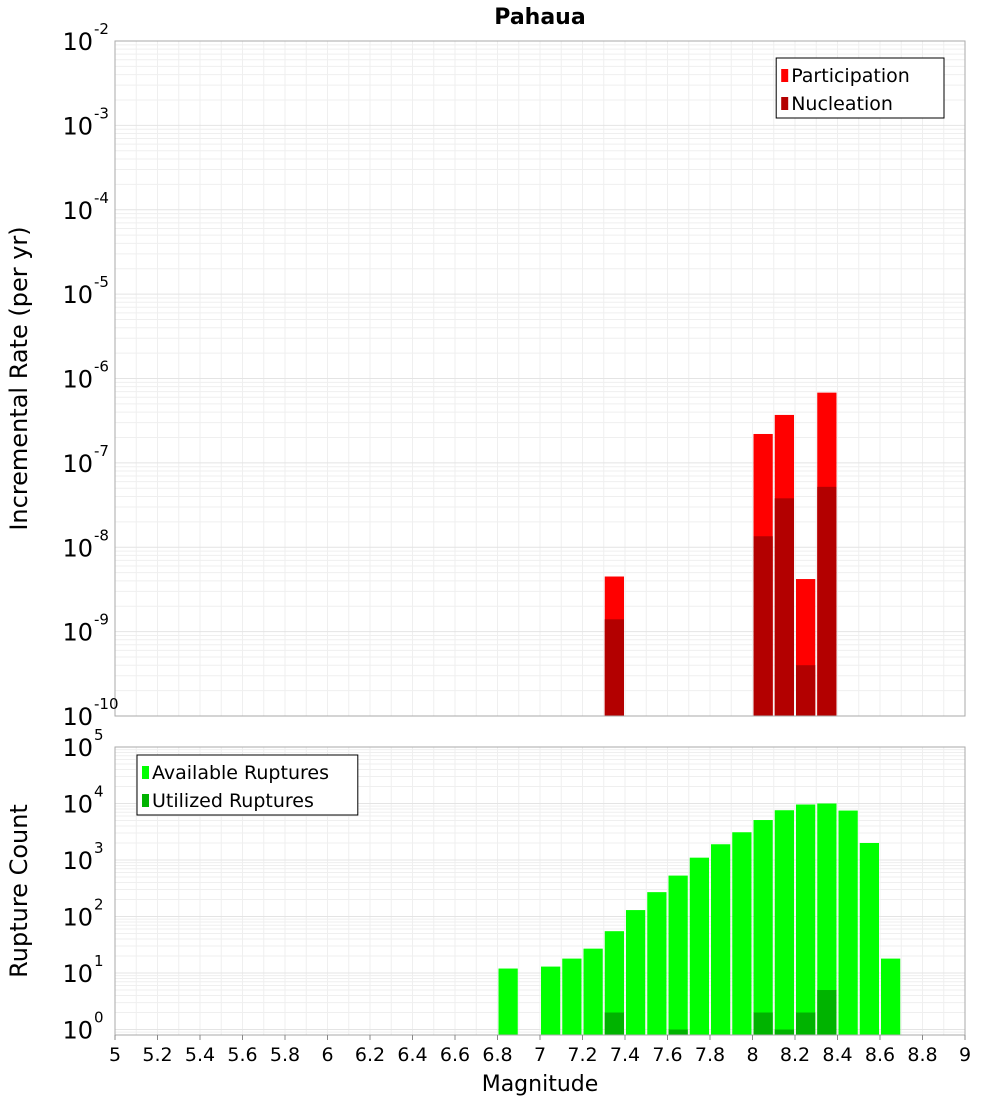  I want to click on x-axis-label: Magnitude, so click(540, 1084).